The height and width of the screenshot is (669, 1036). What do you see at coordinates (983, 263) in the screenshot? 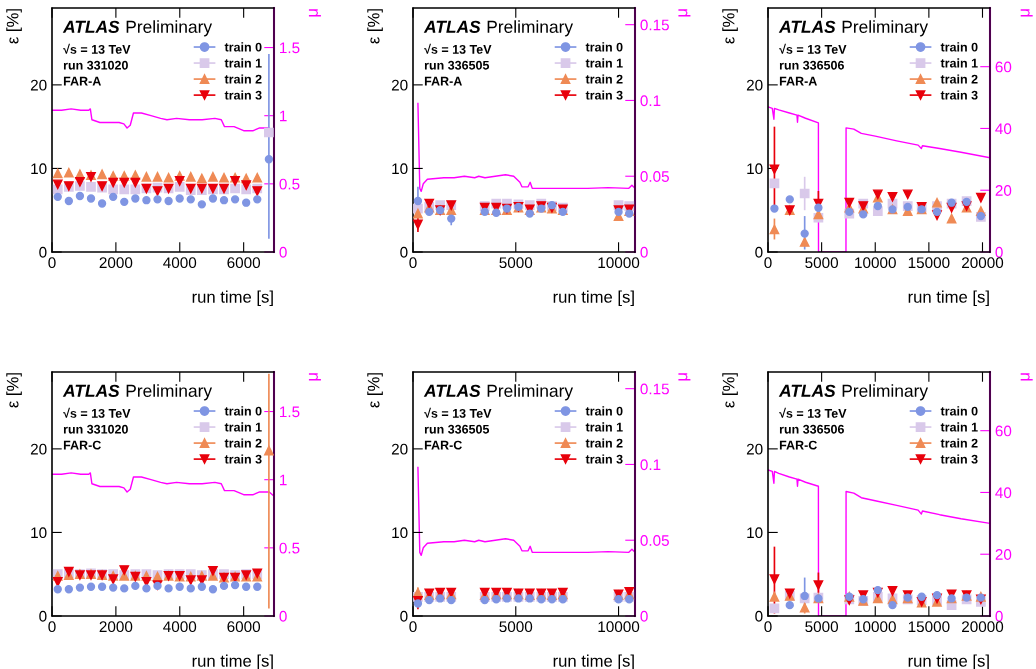
I see `x-tick-label: 20000` at bounding box center [983, 263].